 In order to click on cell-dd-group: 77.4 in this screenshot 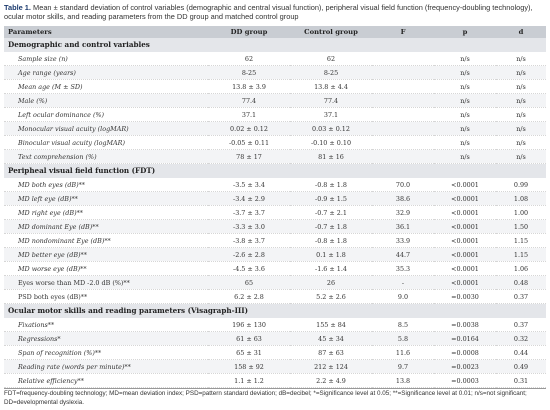, I will do `click(249, 100)`.